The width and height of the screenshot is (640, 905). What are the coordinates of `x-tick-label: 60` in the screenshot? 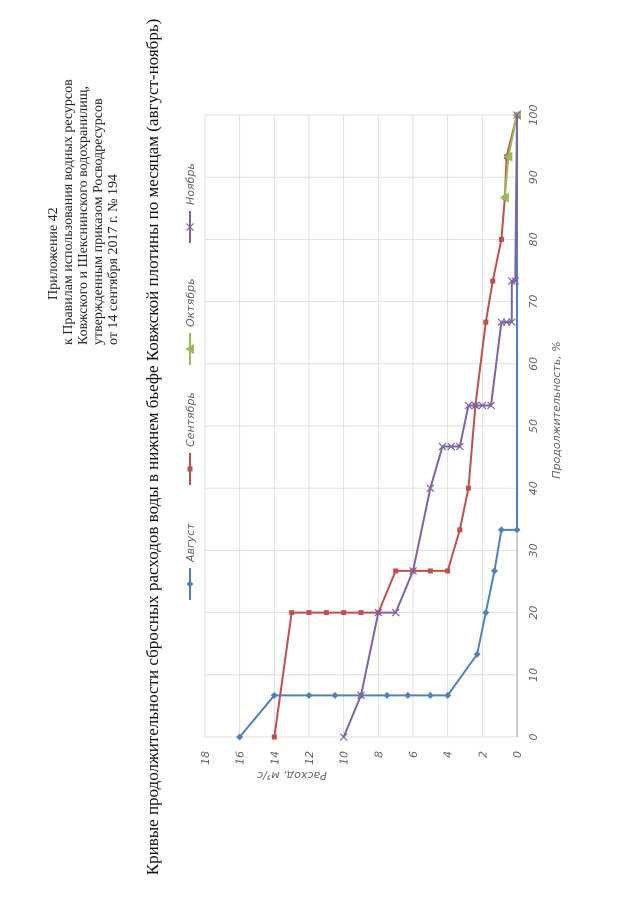 It's located at (533, 364).